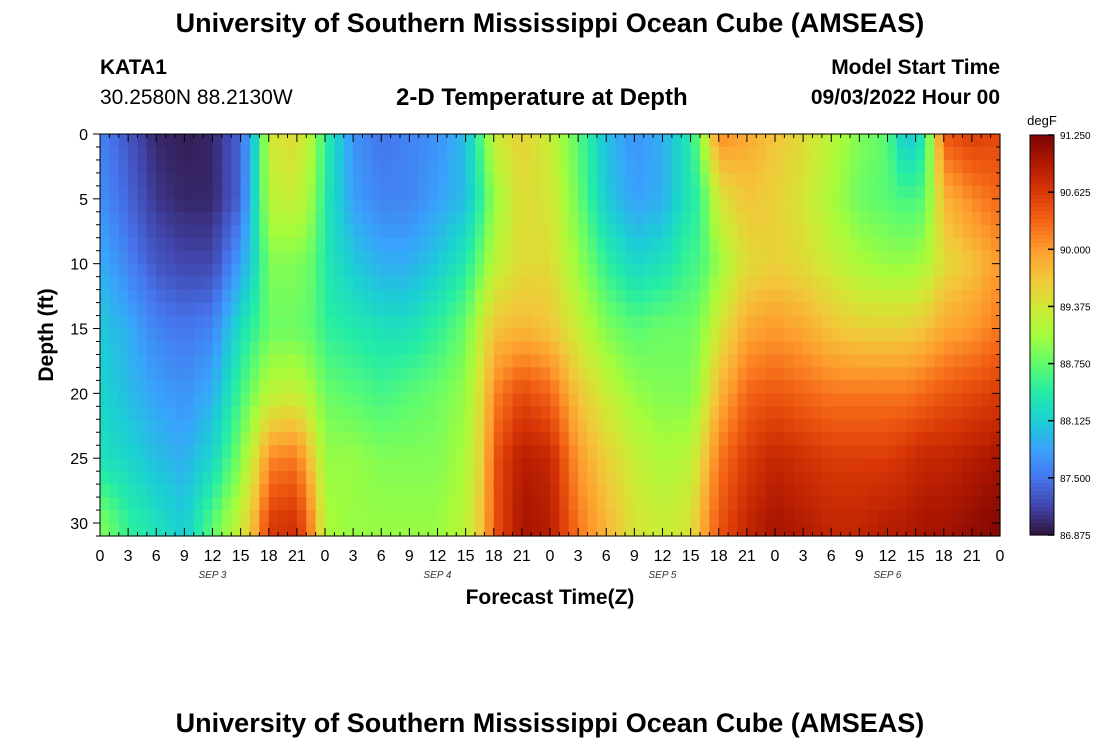  Describe the element at coordinates (381, 556) in the screenshot. I see `x-tick-label: 6` at that location.